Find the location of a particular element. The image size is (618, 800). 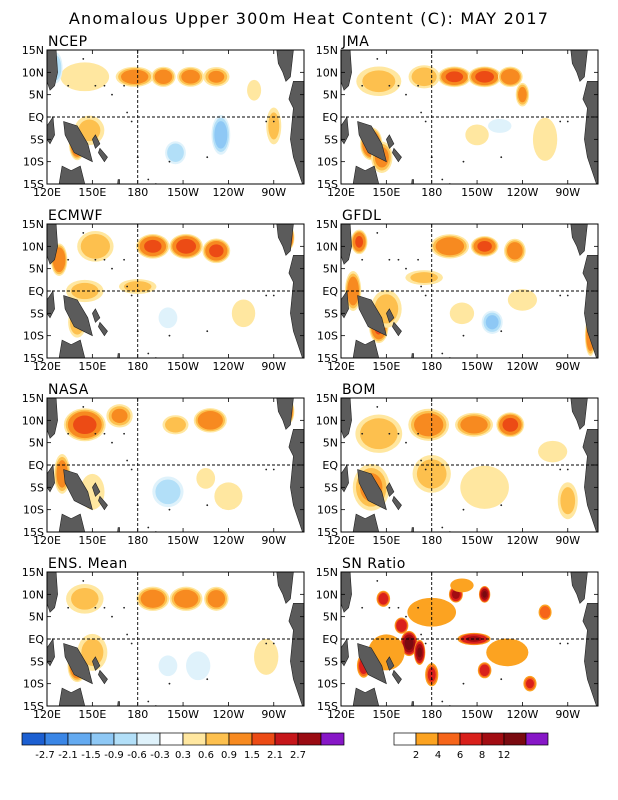

lon-tick-label: 90W is located at coordinates (567, 540).